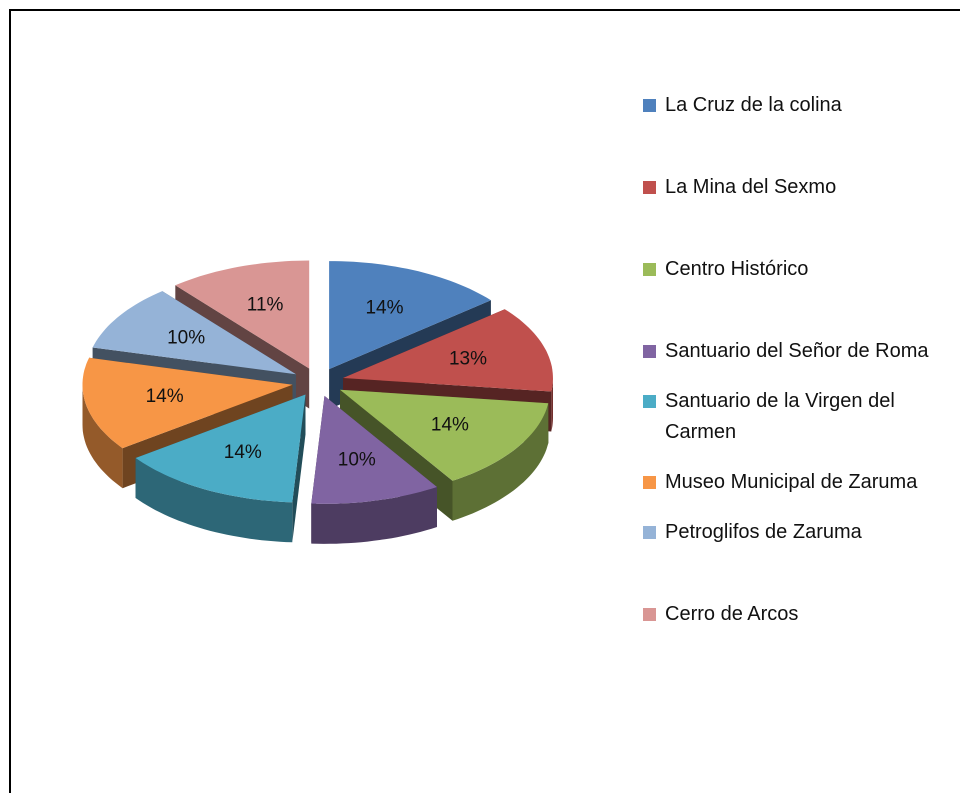  I want to click on legend-entry: Cerro de Arcos, so click(795, 614).